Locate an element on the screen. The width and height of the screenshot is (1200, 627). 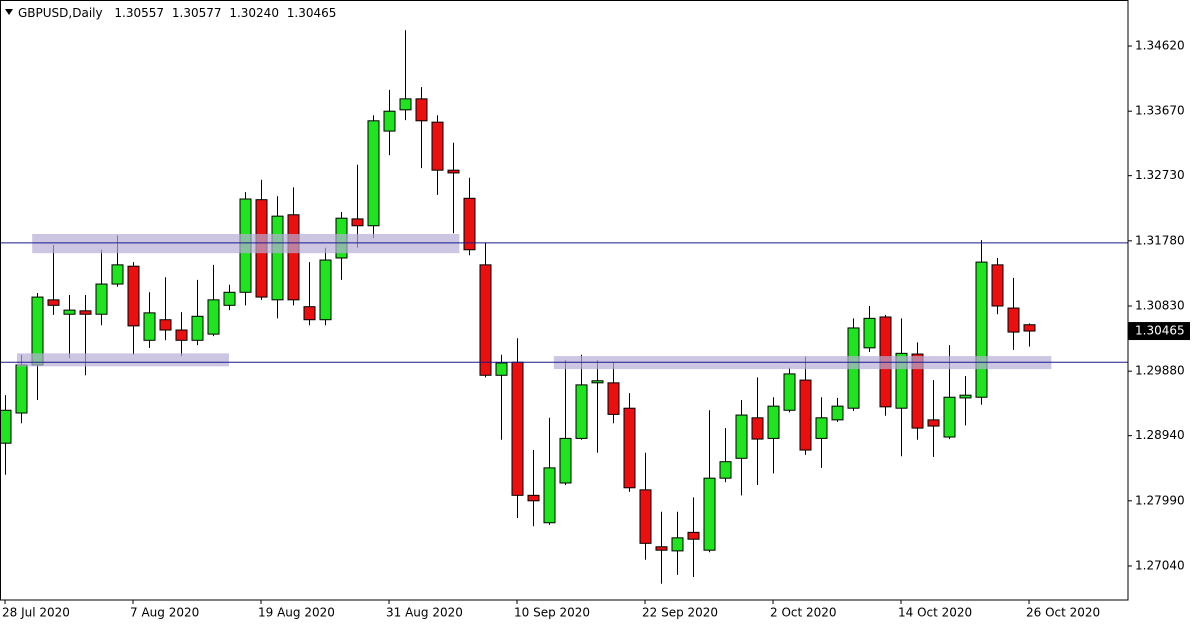
x-tick-label: 22 Sep 2020 is located at coordinates (680, 613).